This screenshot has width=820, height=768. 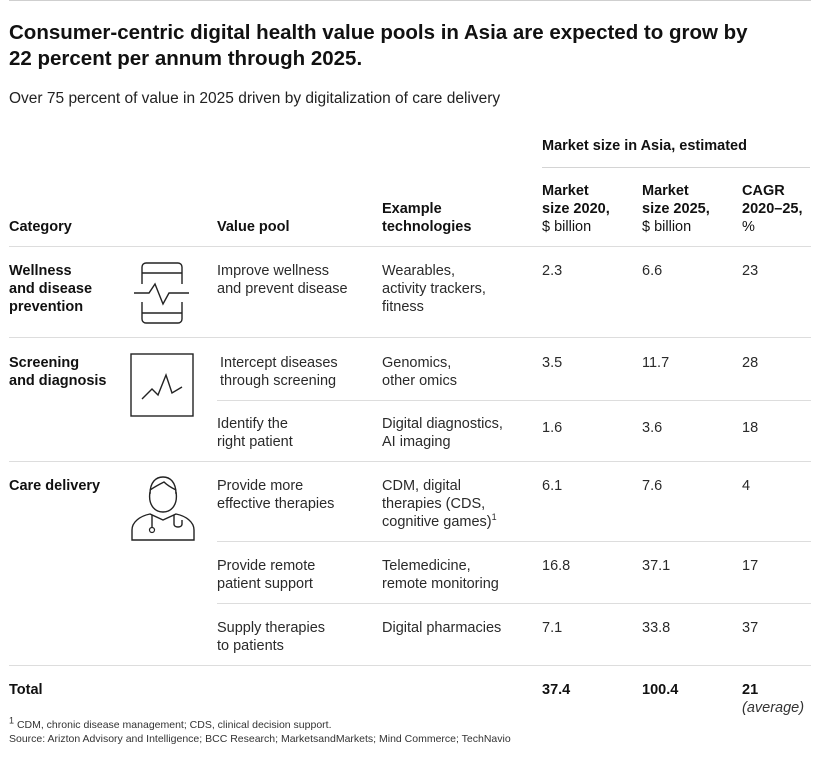 What do you see at coordinates (55, 486) in the screenshot?
I see `category-care-delivery: Care delivery` at bounding box center [55, 486].